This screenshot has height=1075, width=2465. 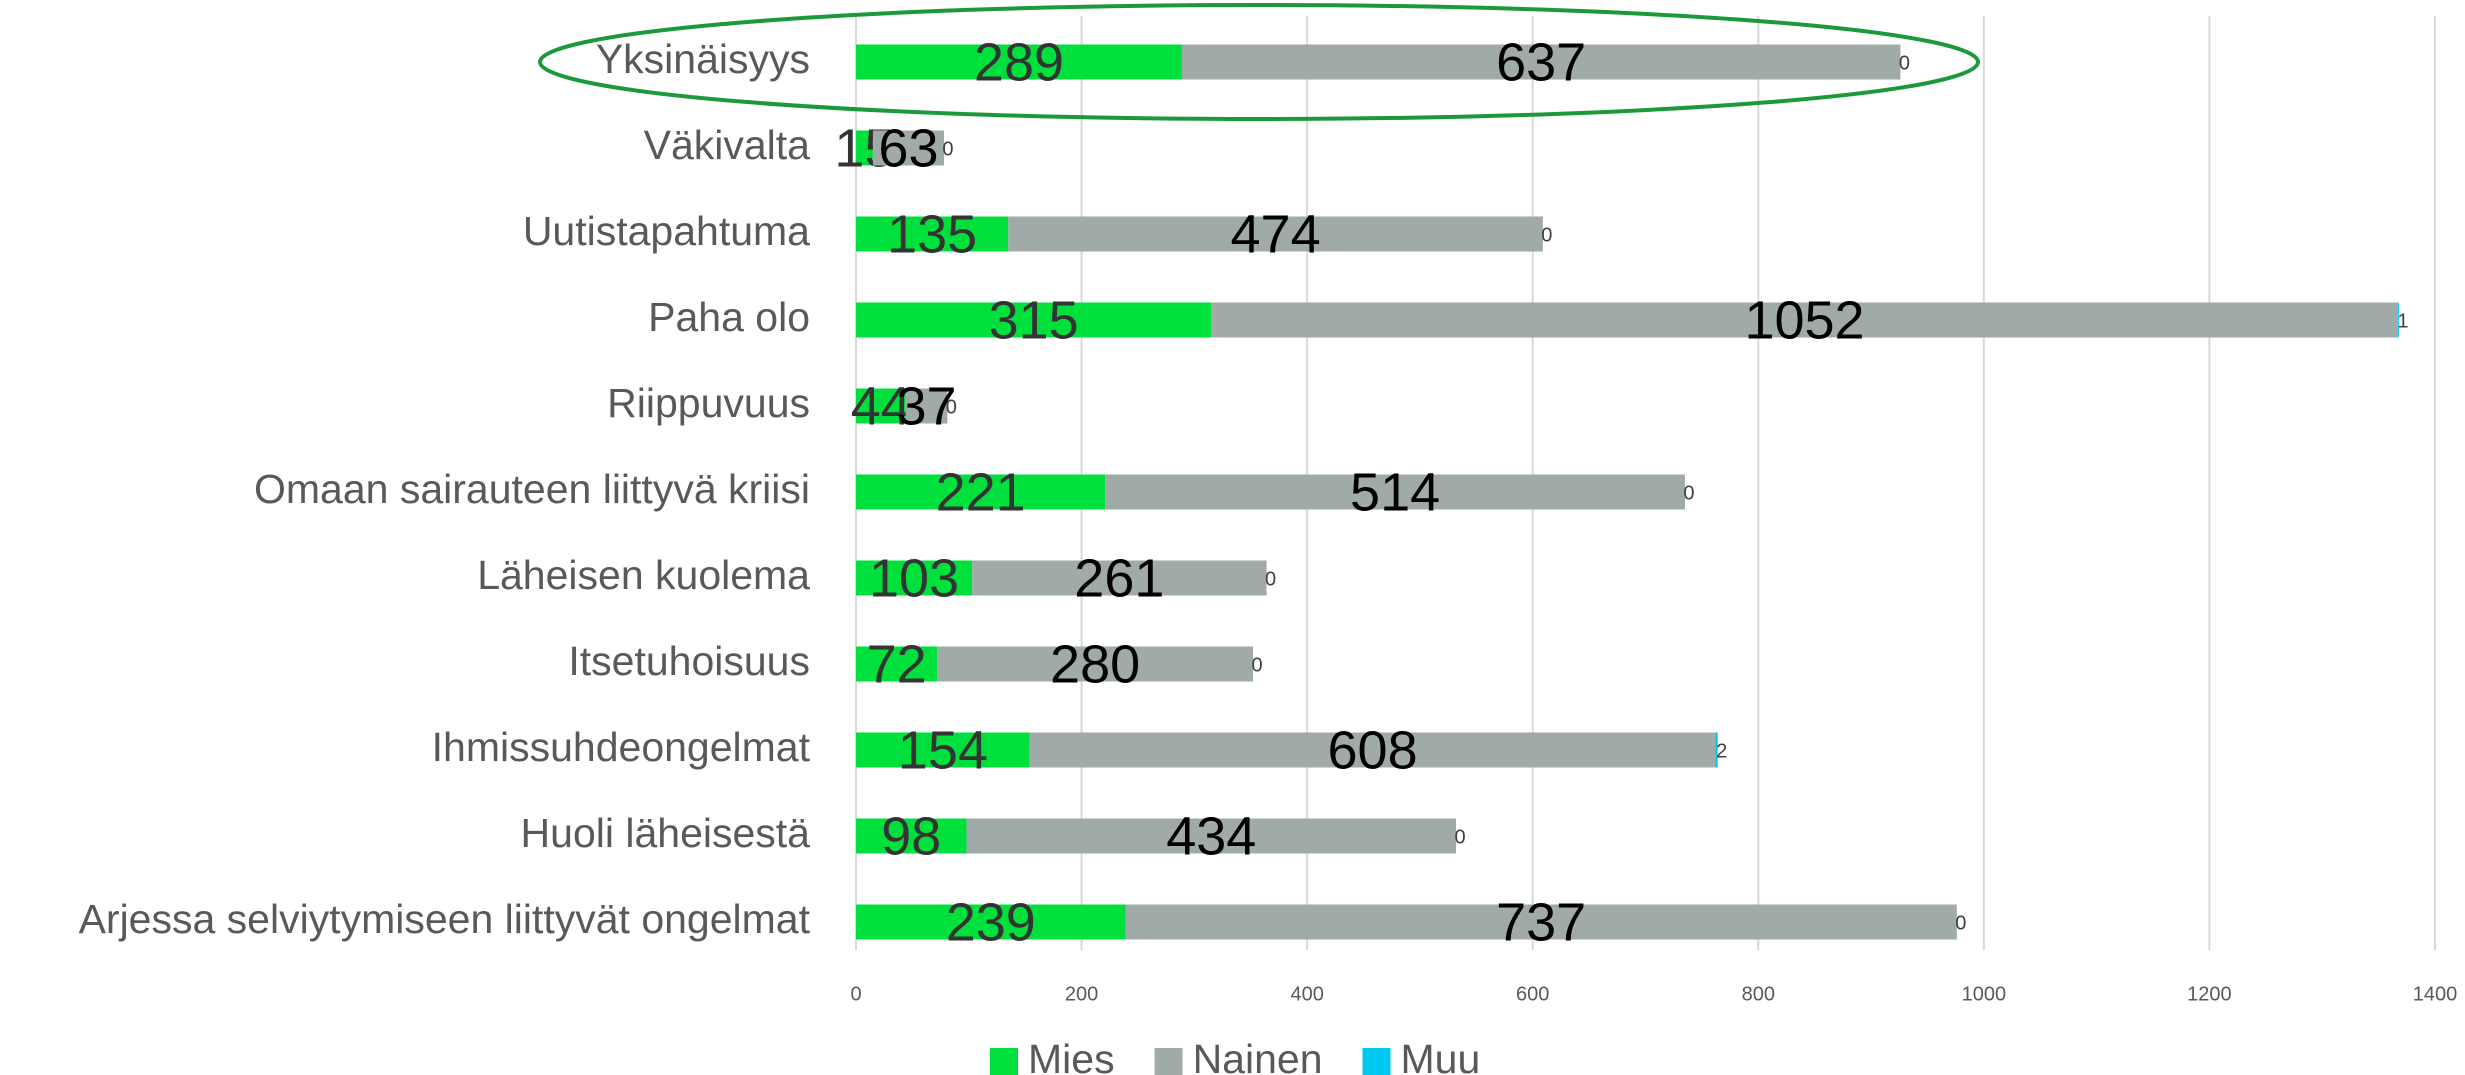 I want to click on category-label: Itsetuhoisuus, so click(x=689, y=661).